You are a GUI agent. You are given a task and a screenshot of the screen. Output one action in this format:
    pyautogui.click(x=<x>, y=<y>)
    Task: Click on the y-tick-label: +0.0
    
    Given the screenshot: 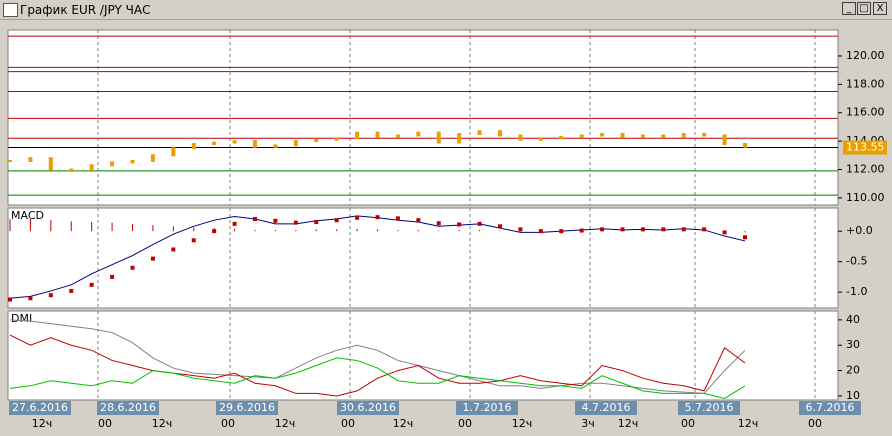 What is the action you would take?
    pyautogui.click(x=859, y=230)
    